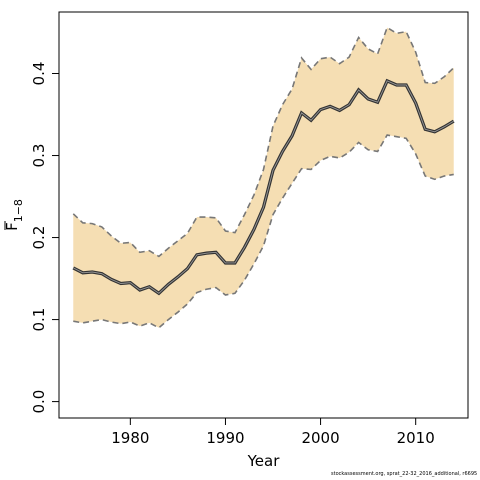  I want to click on y-axis-title-main: F, so click(12, 226).